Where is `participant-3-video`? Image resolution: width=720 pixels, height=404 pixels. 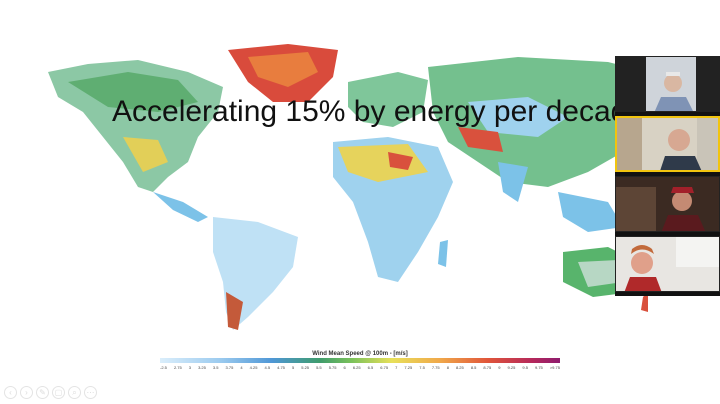 participant-3-video is located at coordinates (667, 204).